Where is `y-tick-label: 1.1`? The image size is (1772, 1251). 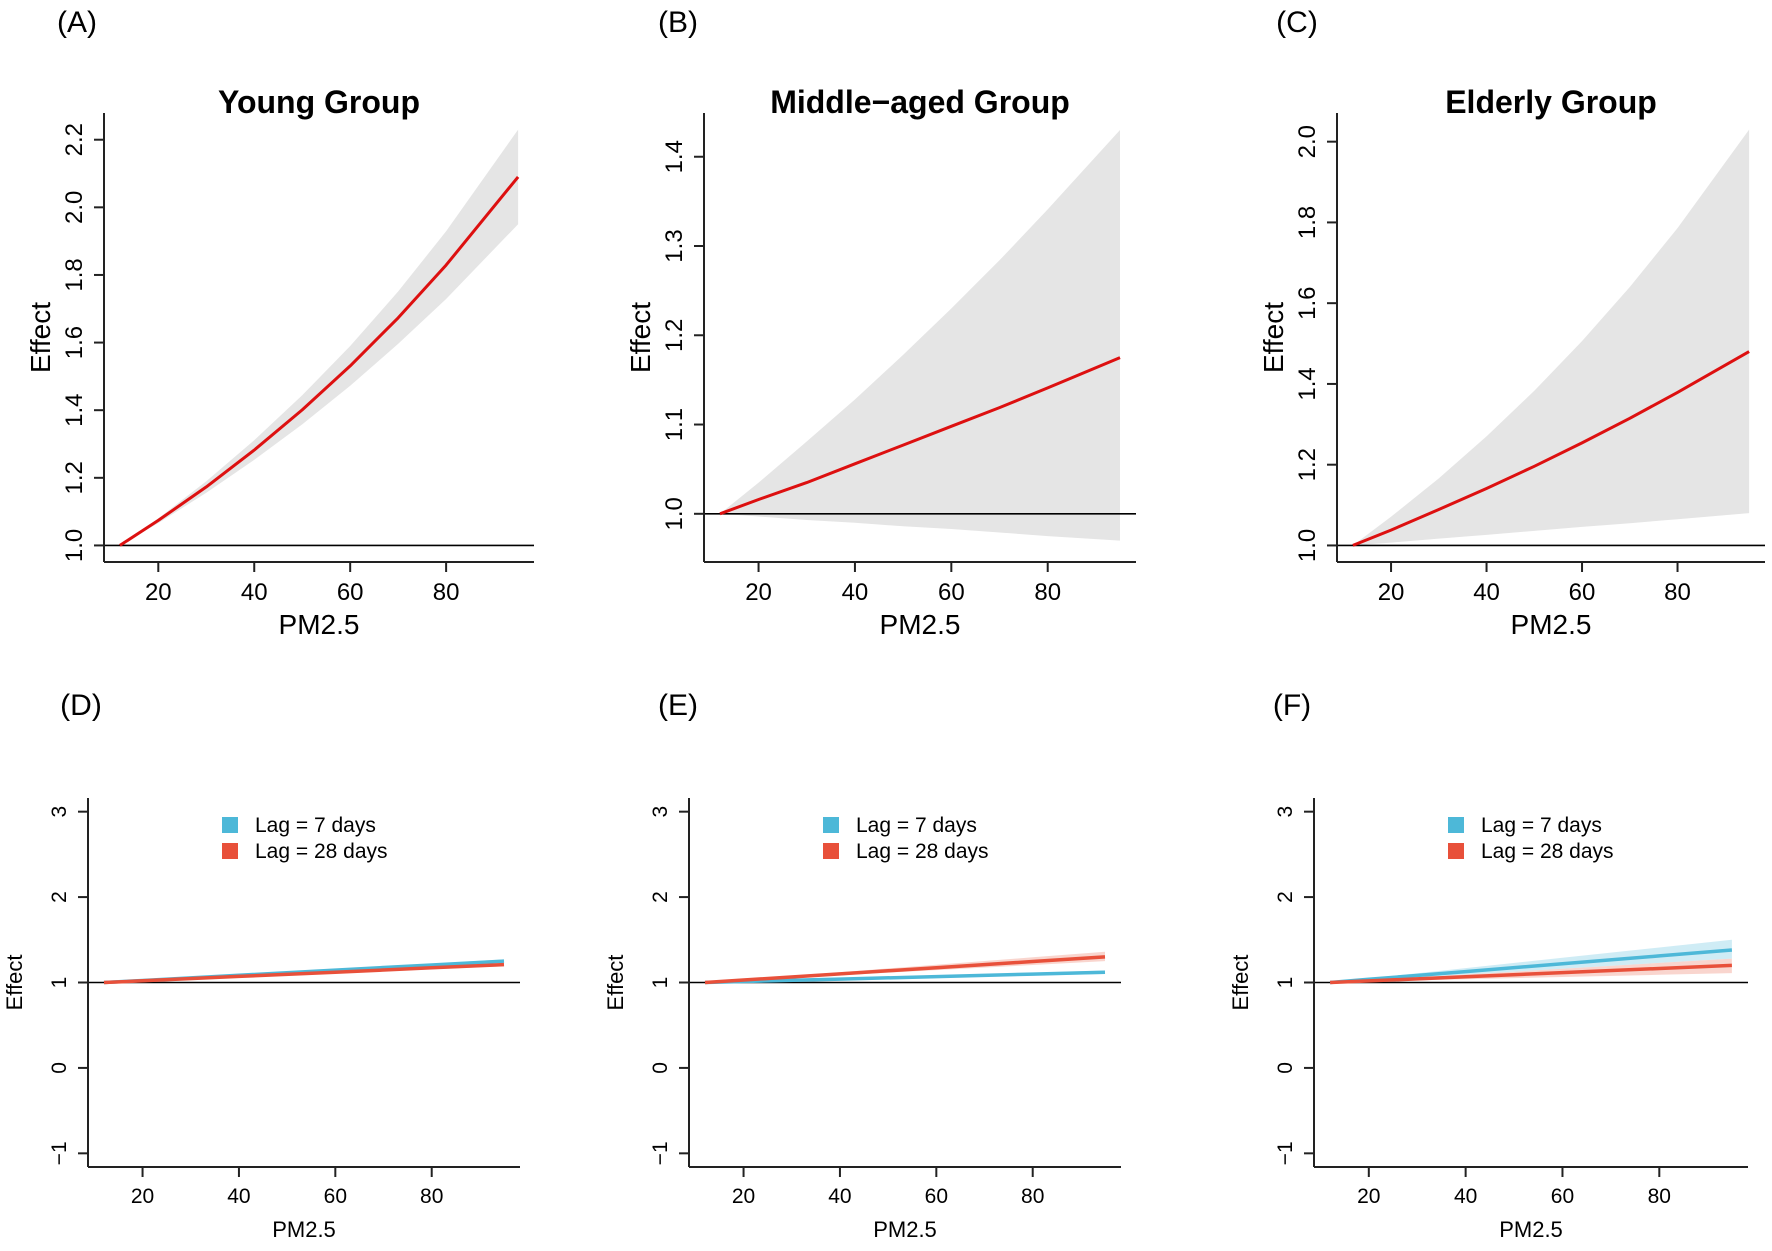 y-tick-label: 1.1 is located at coordinates (674, 424).